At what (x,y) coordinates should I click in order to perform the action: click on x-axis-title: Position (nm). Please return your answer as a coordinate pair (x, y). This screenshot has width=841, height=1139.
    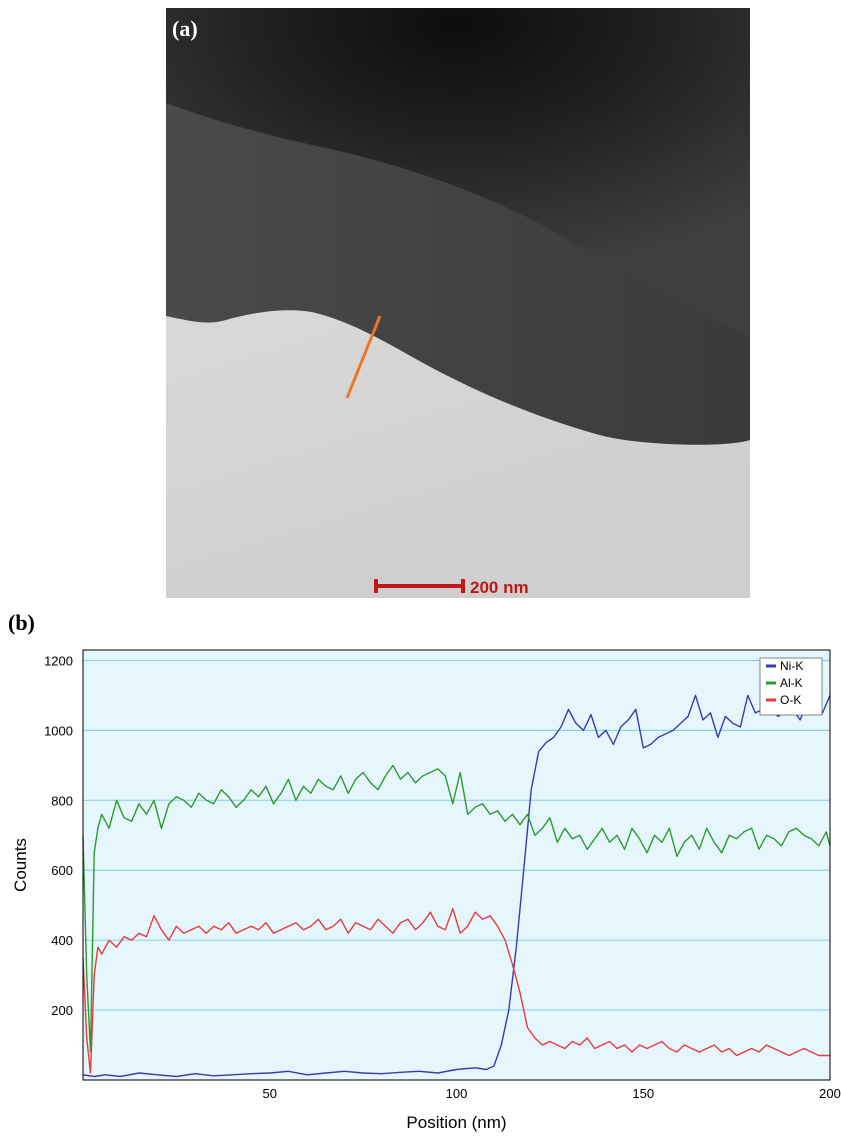
    Looking at the image, I should click on (456, 1122).